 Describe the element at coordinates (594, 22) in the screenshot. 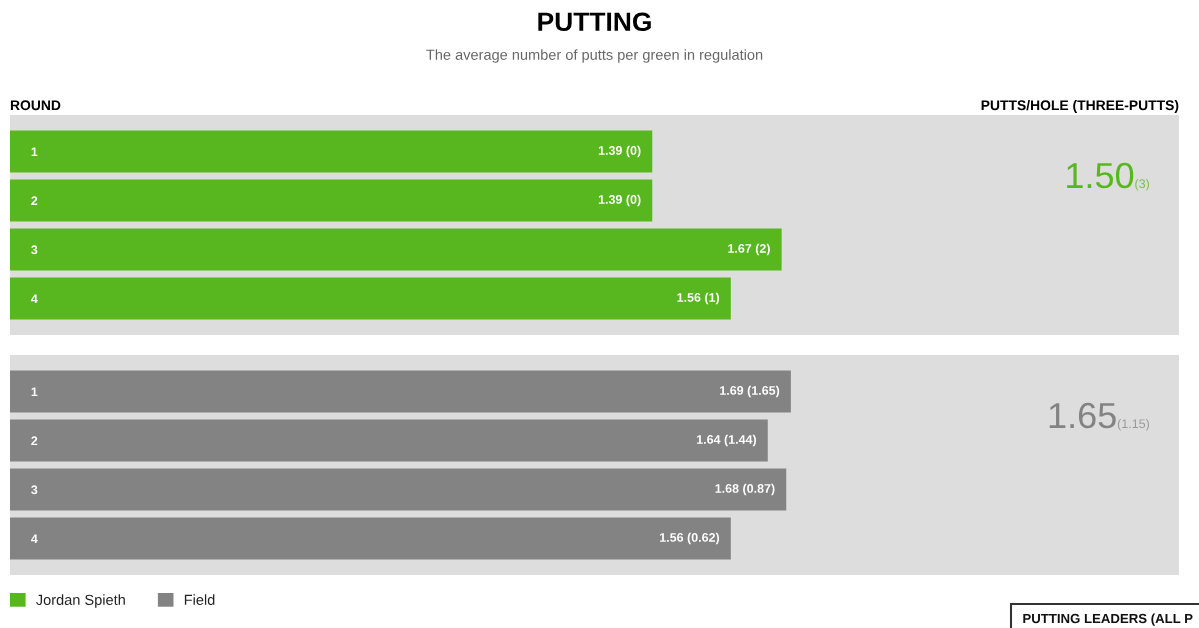

I see `chart-title: PUTTING` at that location.